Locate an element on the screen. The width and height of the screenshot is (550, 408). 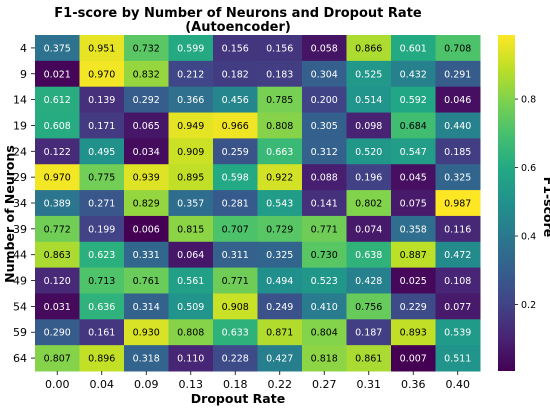
cell-value-label: 0.951 is located at coordinates (101, 48).